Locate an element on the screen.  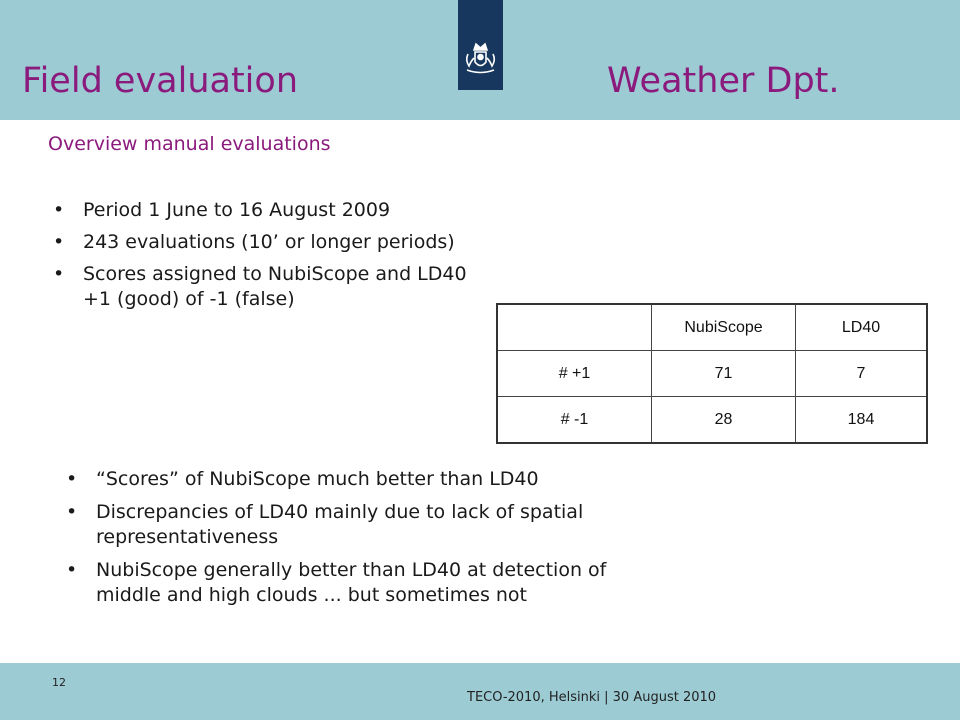
table-cell: 184 is located at coordinates (861, 420).